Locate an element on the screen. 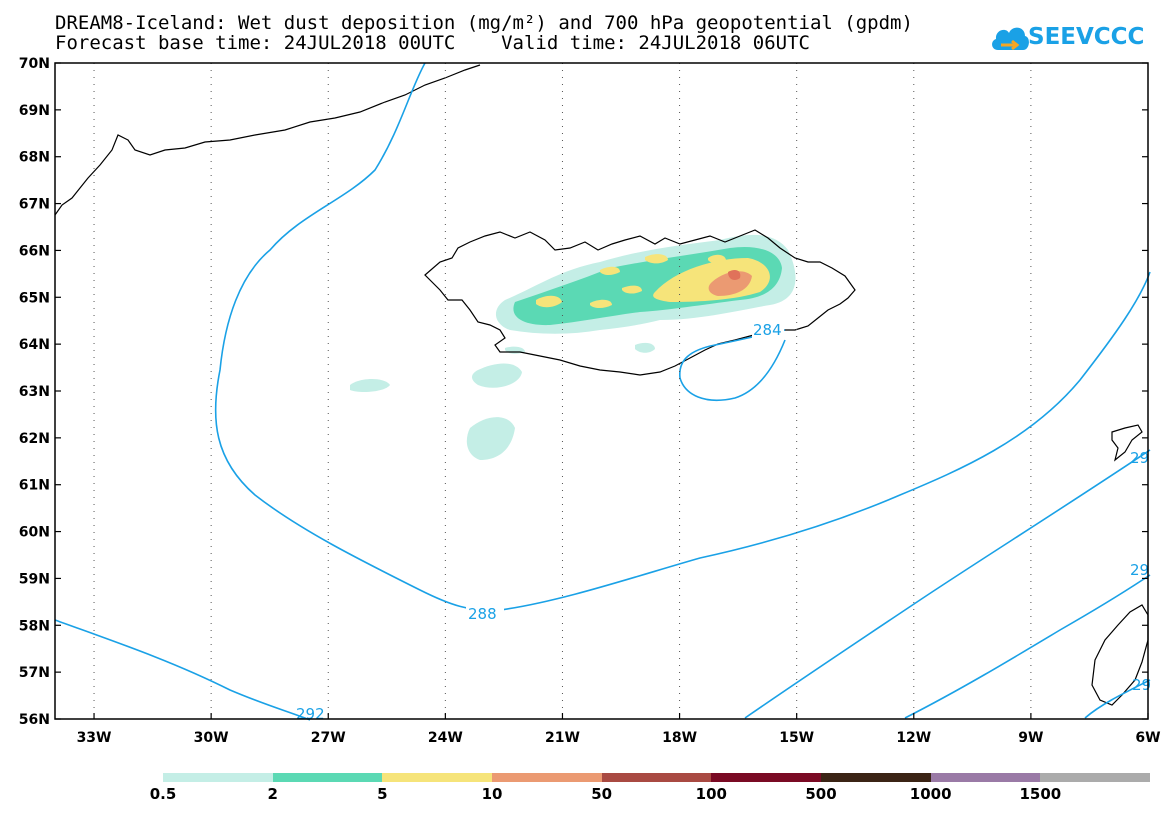 The width and height of the screenshot is (1175, 815). lat-label: 69N is located at coordinates (34, 111).